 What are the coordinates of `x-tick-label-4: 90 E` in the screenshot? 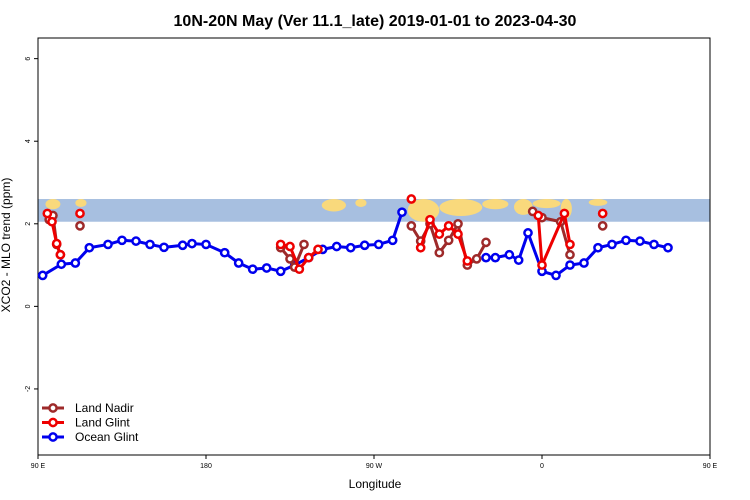 It's located at (710, 466).